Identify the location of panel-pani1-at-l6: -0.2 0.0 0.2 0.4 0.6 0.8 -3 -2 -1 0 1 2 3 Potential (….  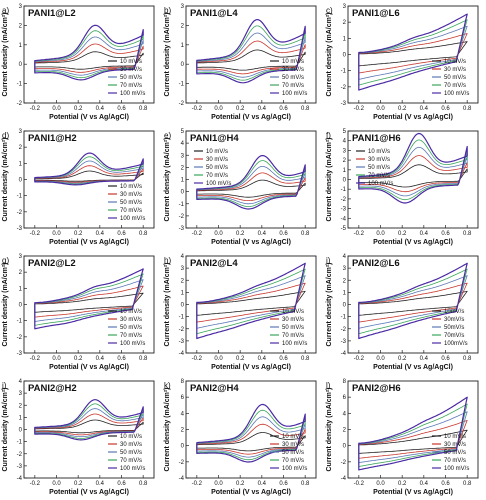
(402, 62).